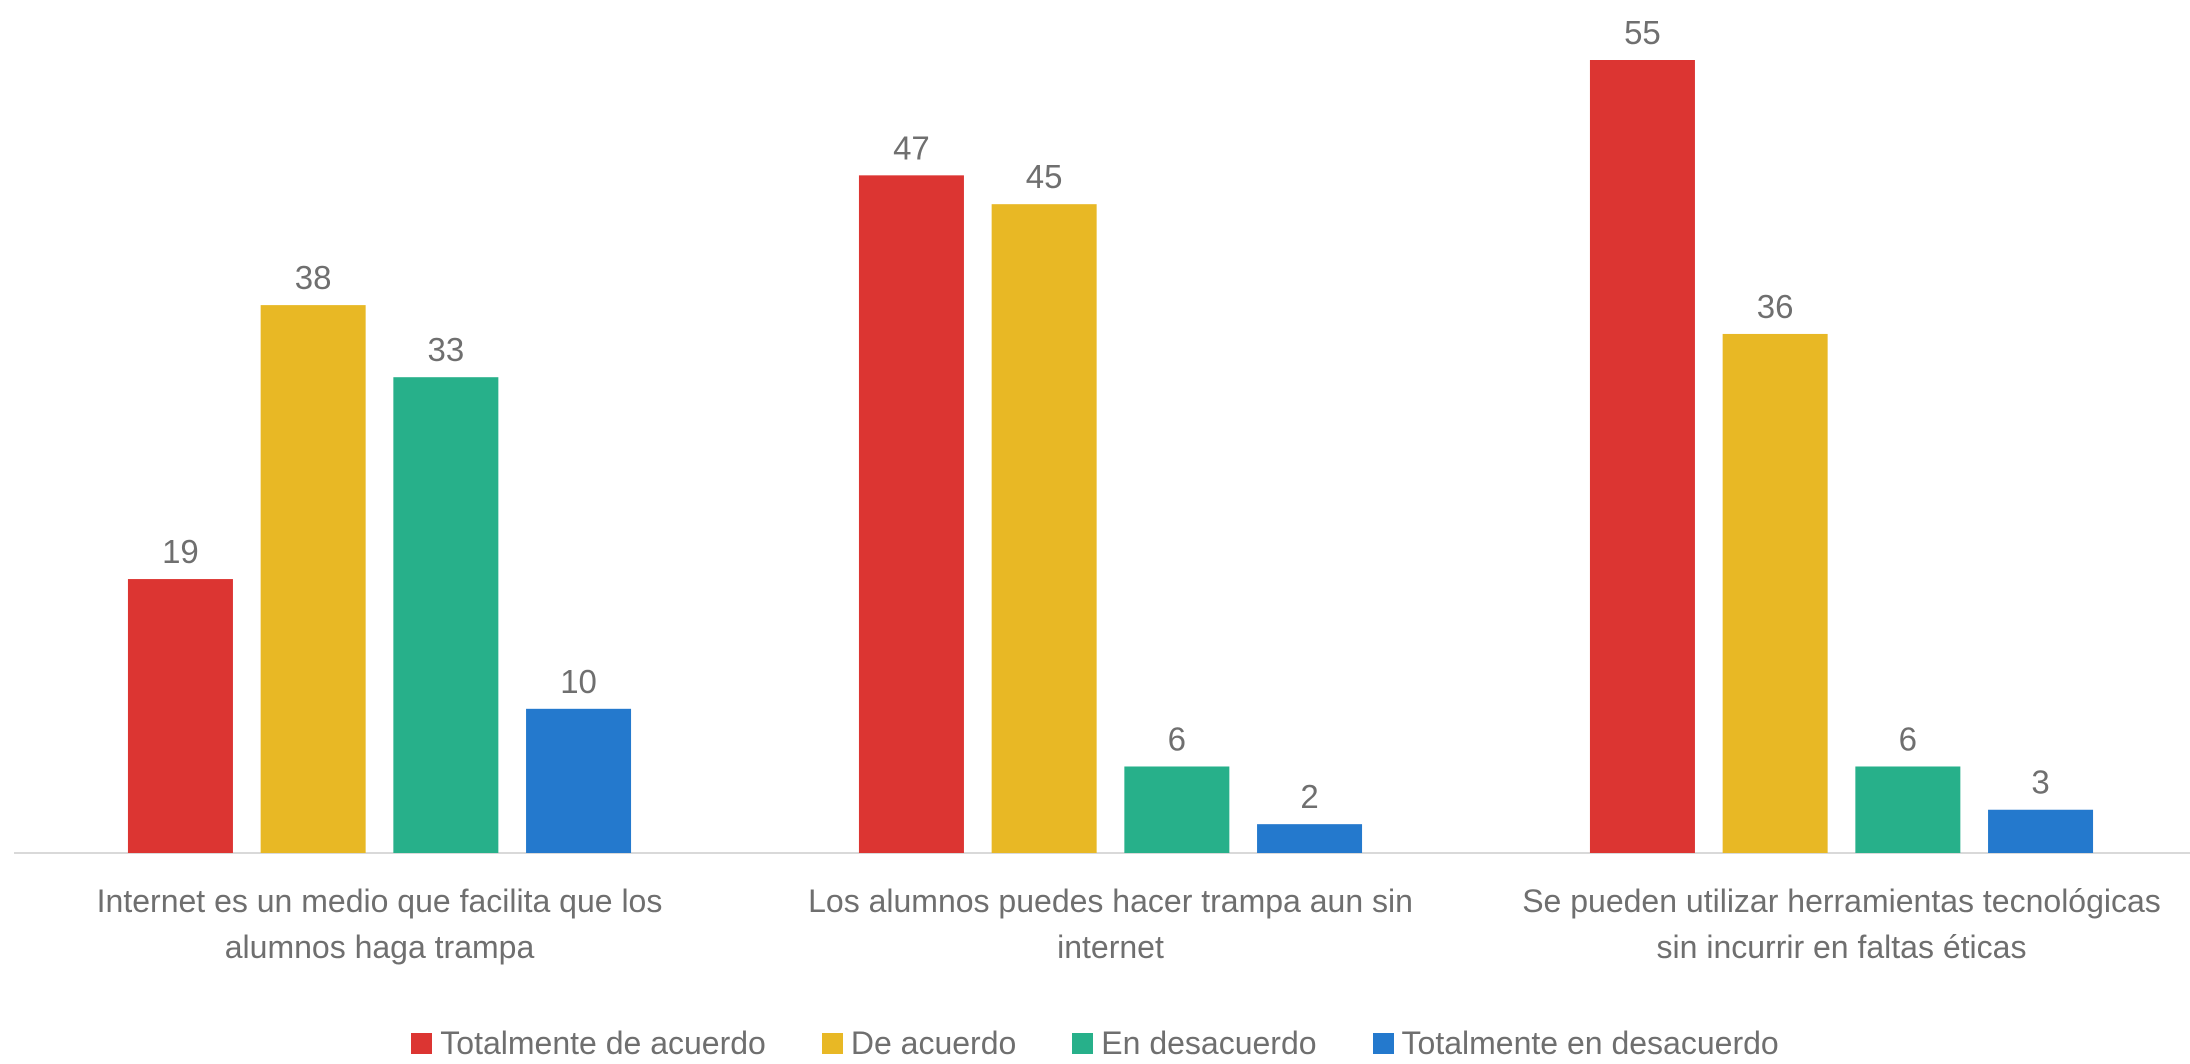 This screenshot has height=1064, width=2190. Describe the element at coordinates (603, 1043) in the screenshot. I see `legend-label: Totalmente de acuerdo` at that location.